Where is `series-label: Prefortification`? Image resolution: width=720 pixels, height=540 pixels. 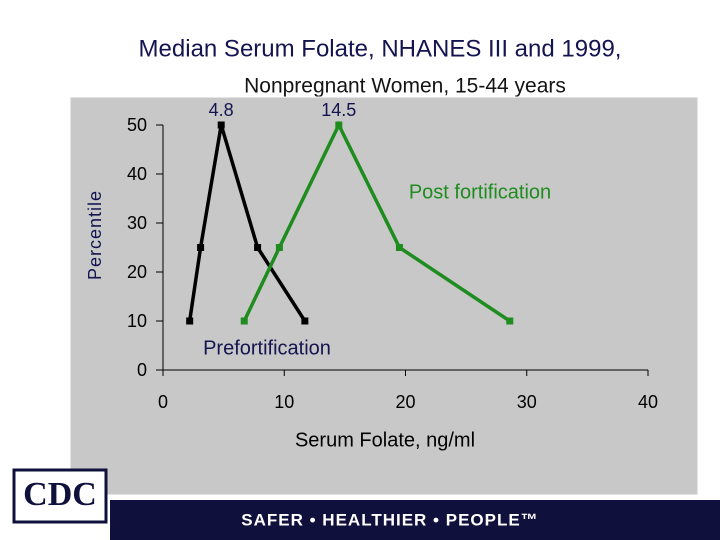
series-label: Prefortification is located at coordinates (267, 348).